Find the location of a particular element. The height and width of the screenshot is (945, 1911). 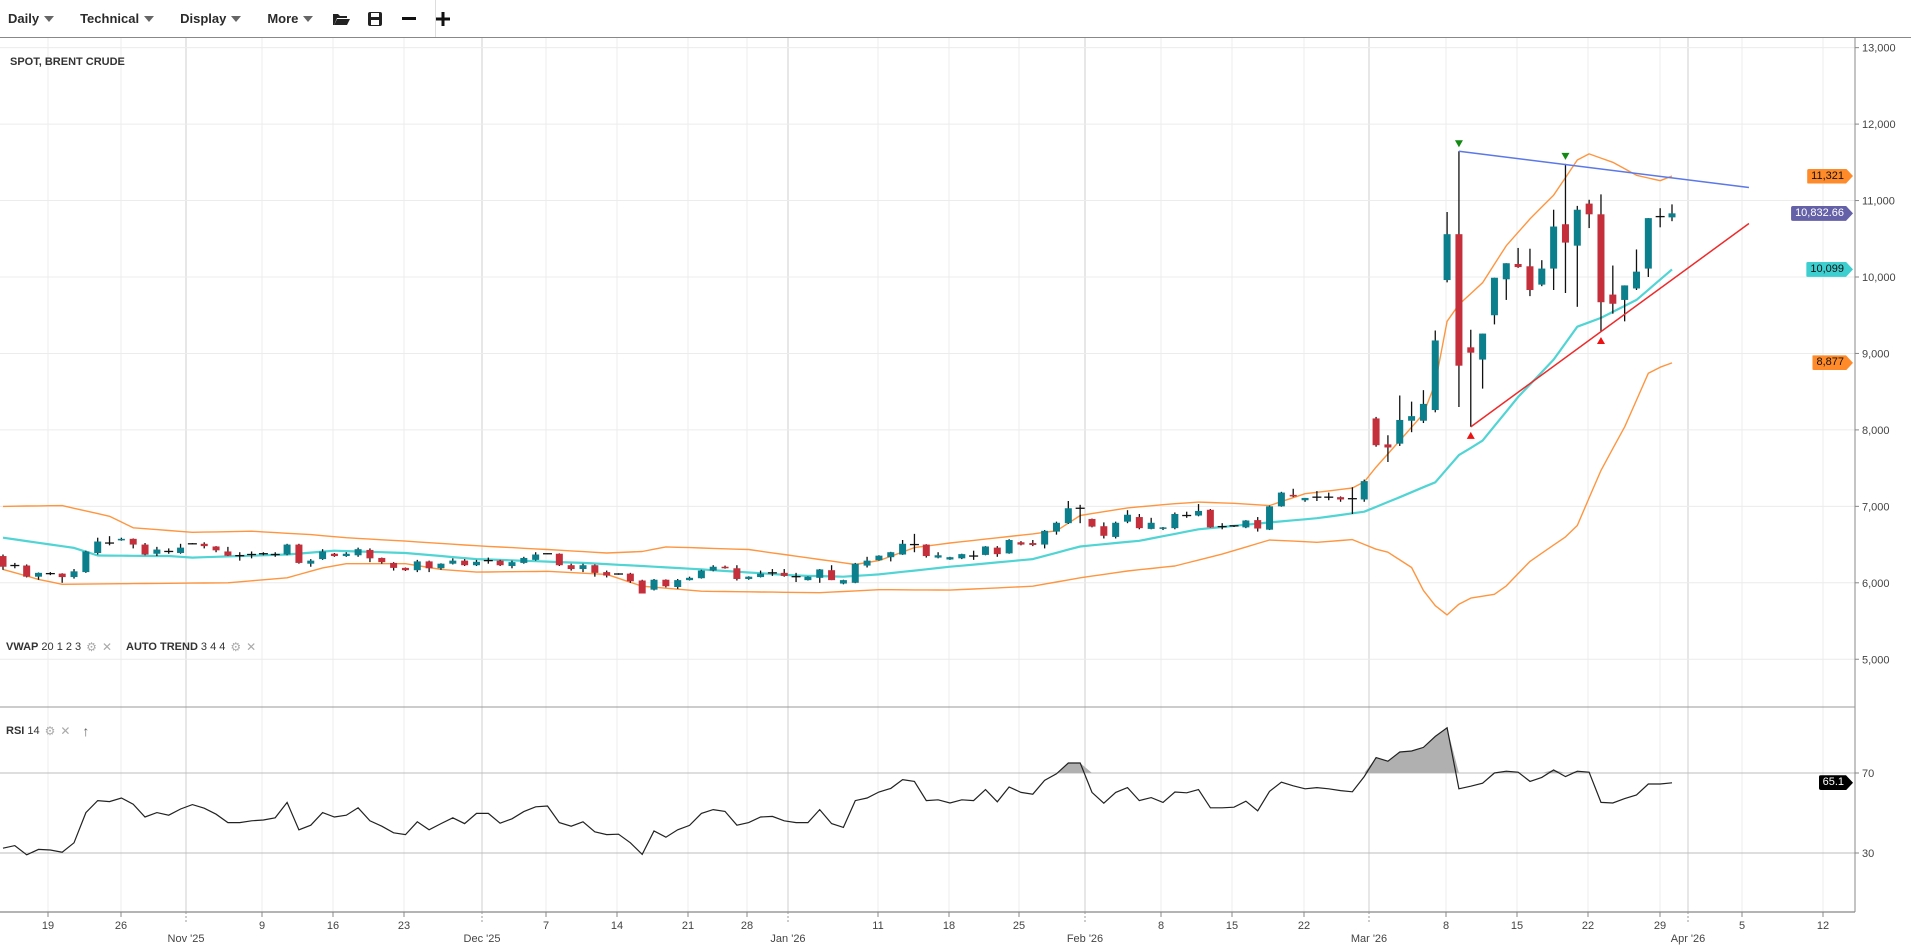

price-tag: 8,877 is located at coordinates (1832, 362).